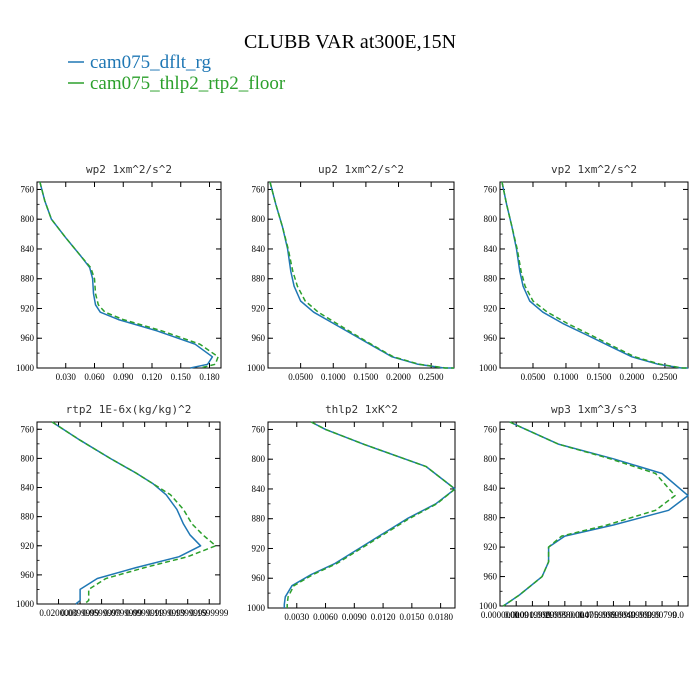  What do you see at coordinates (532, 615) in the screenshot?
I see `x-tick-label: 0.0019999` at bounding box center [532, 615].